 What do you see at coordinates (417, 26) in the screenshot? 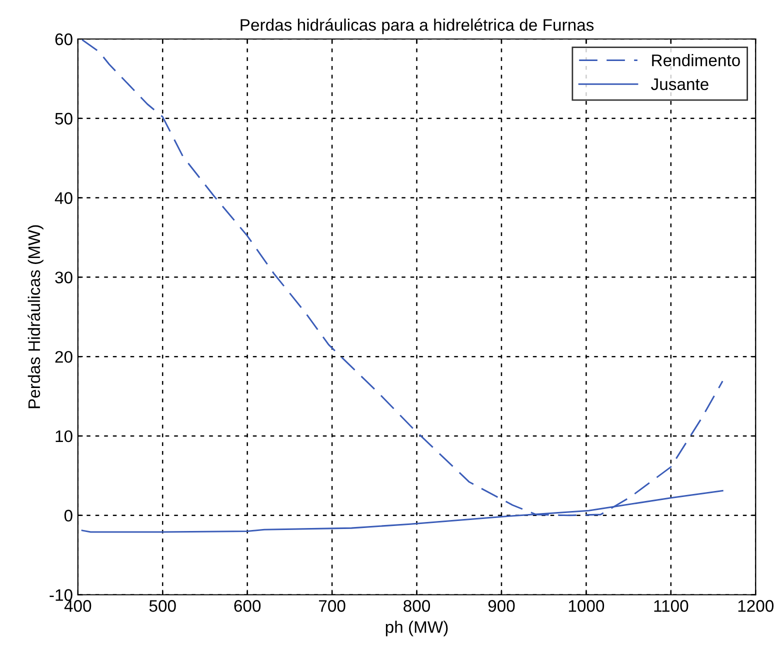
I see `chart-title: Perdas hidráulicas para a hidrelétrica de Furnas` at bounding box center [417, 26].